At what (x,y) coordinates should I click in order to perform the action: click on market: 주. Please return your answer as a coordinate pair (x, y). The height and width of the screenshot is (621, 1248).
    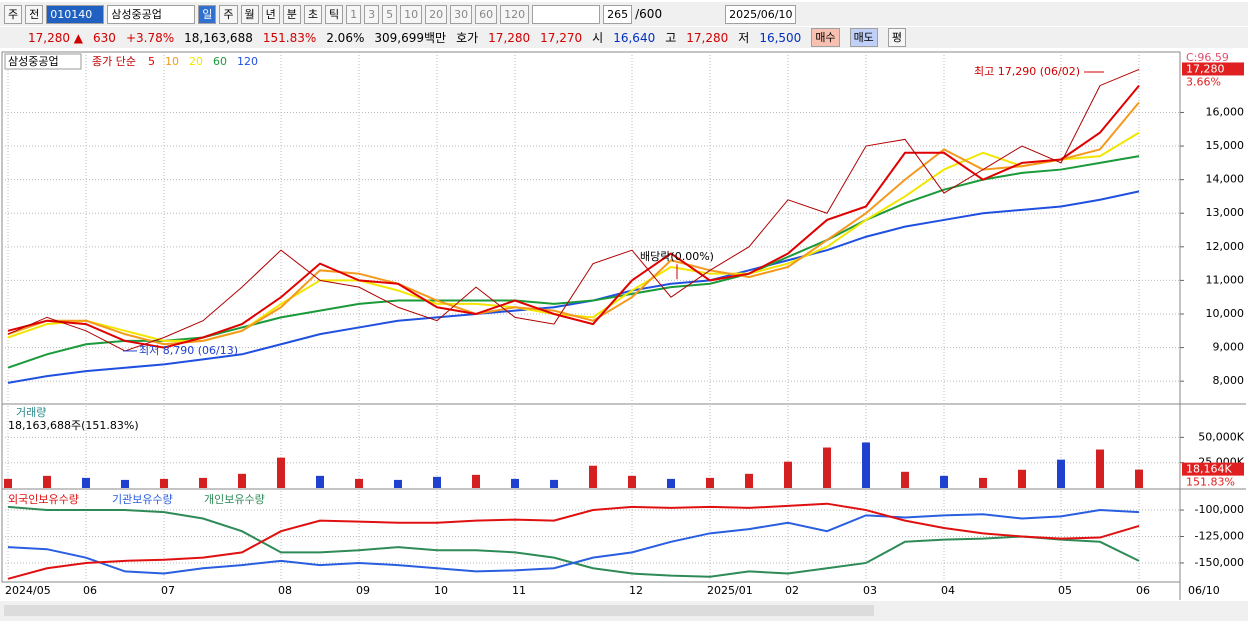
    Looking at the image, I should click on (13, 14).